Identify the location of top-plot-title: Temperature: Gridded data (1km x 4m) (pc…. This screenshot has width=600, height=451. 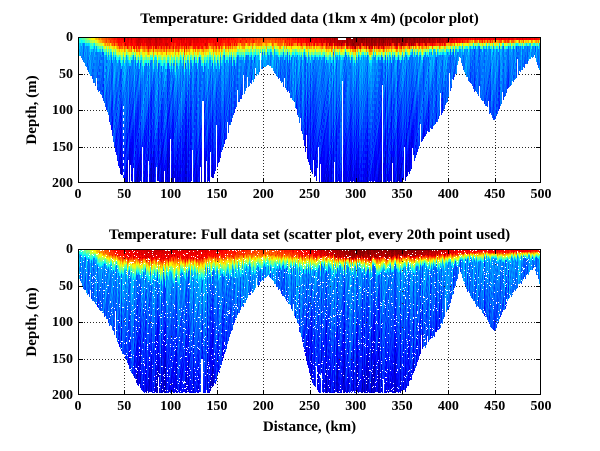
(309, 19).